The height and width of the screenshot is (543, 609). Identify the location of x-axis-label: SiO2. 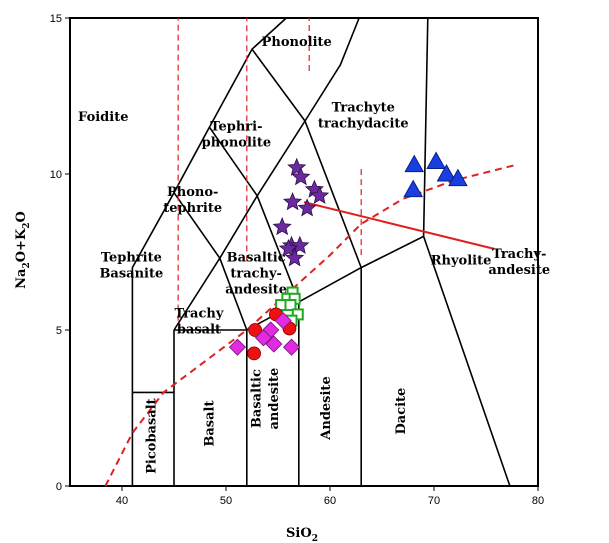
(302, 534).